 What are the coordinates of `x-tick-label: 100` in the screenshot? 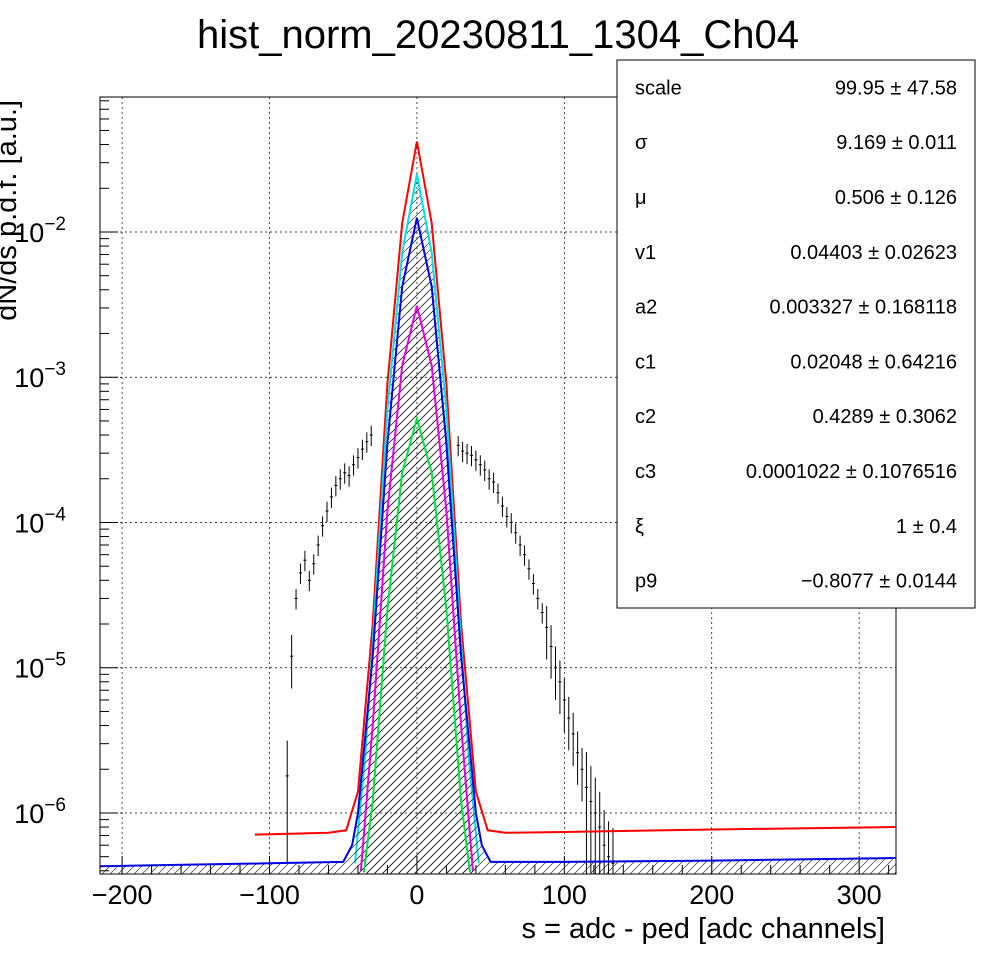 It's located at (564, 895).